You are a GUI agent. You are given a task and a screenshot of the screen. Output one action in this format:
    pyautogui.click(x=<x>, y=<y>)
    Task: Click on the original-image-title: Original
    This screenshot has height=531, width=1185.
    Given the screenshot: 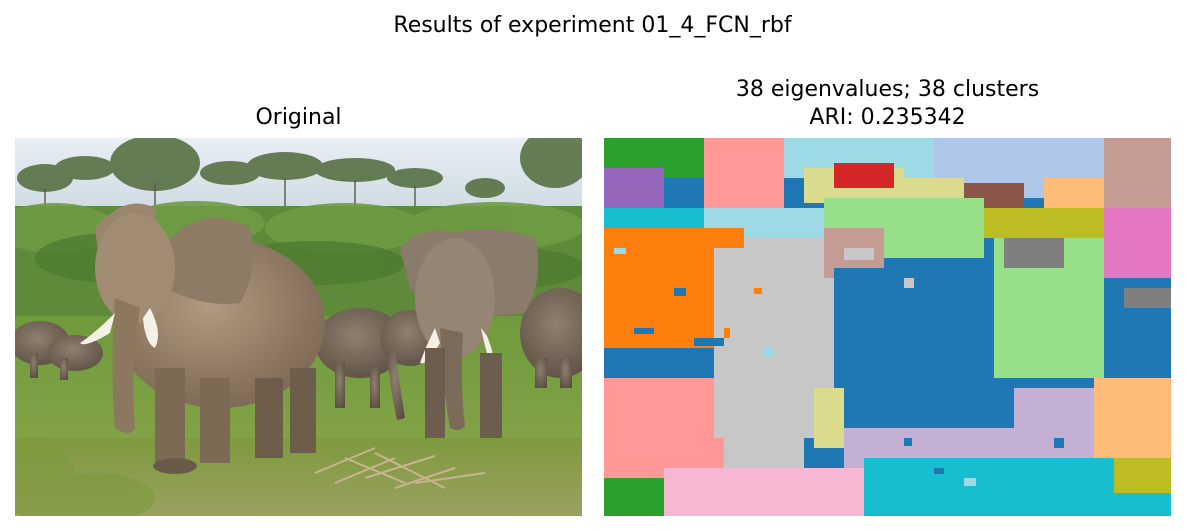 What is the action you would take?
    pyautogui.click(x=298, y=118)
    